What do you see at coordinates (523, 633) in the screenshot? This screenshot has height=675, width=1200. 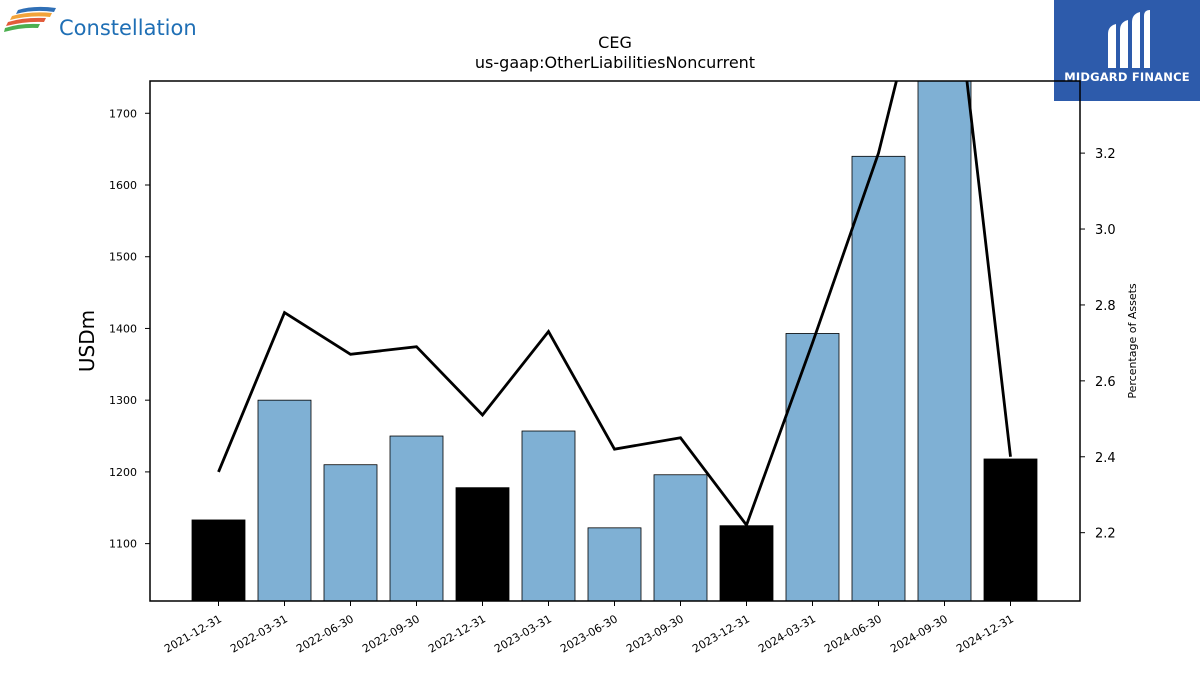 I see `x-tick-label: 2023-03-31` at bounding box center [523, 633].